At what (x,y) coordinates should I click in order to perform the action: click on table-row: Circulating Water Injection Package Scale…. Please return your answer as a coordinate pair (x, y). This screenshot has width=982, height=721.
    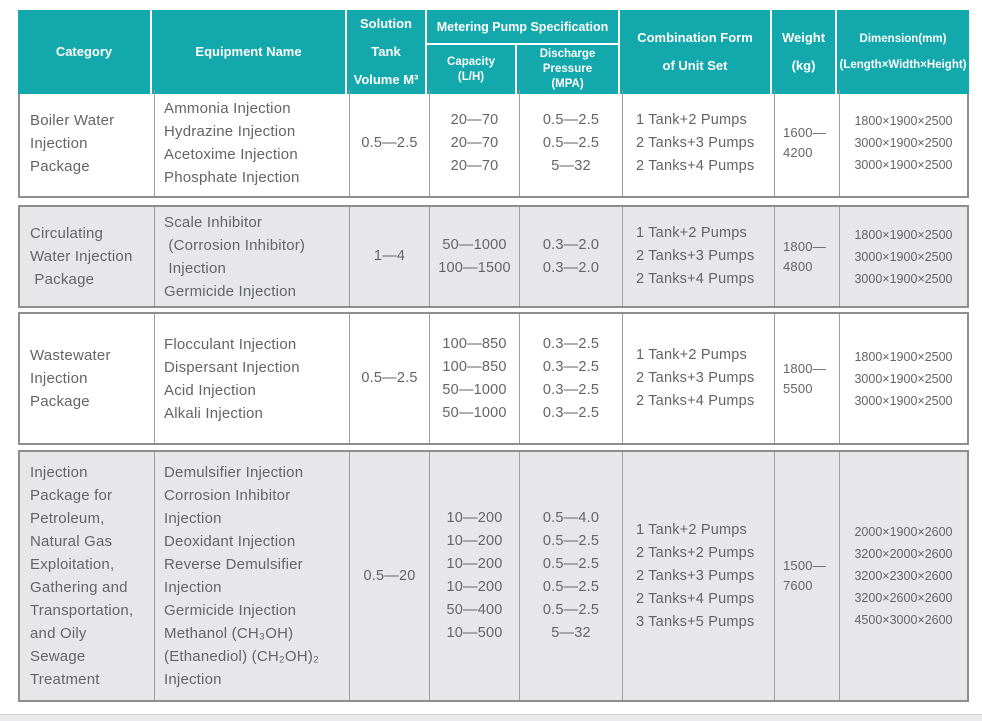
    Looking at the image, I should click on (493, 256).